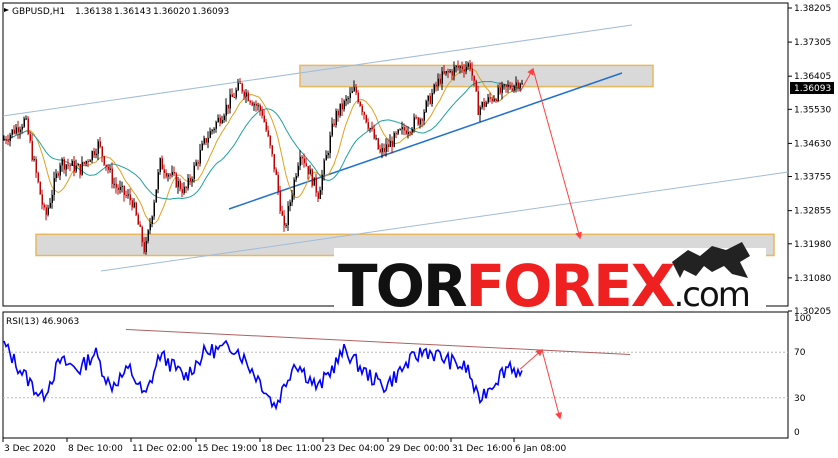 The width and height of the screenshot is (838, 458). Describe the element at coordinates (541, 449) in the screenshot. I see `time-tick-label: 6 Jan 08:00` at that location.